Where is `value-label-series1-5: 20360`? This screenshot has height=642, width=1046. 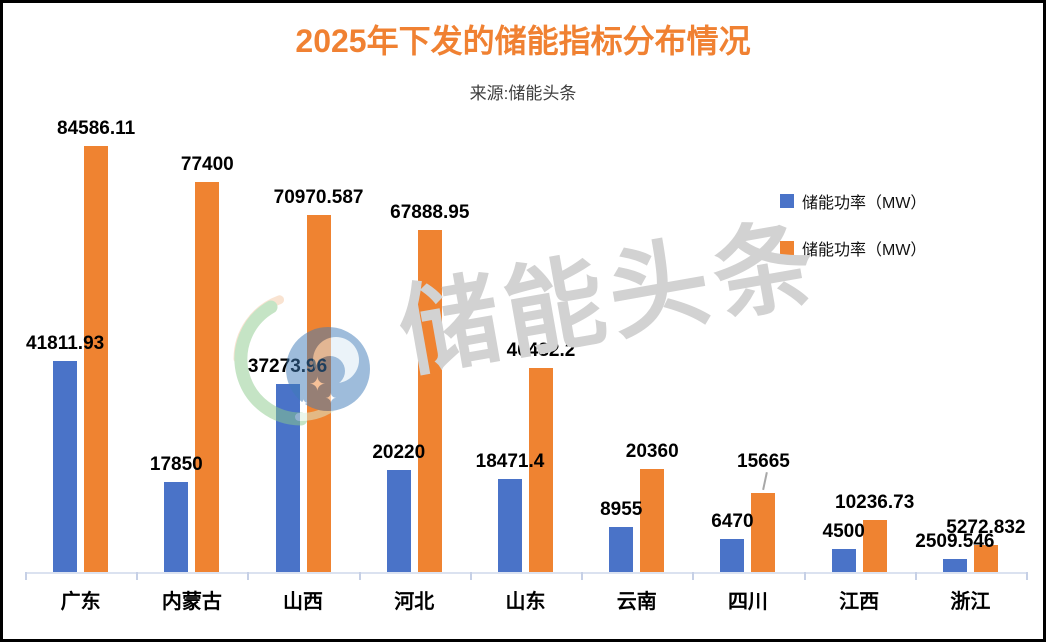 value-label-series1-5: 20360 is located at coordinates (652, 451).